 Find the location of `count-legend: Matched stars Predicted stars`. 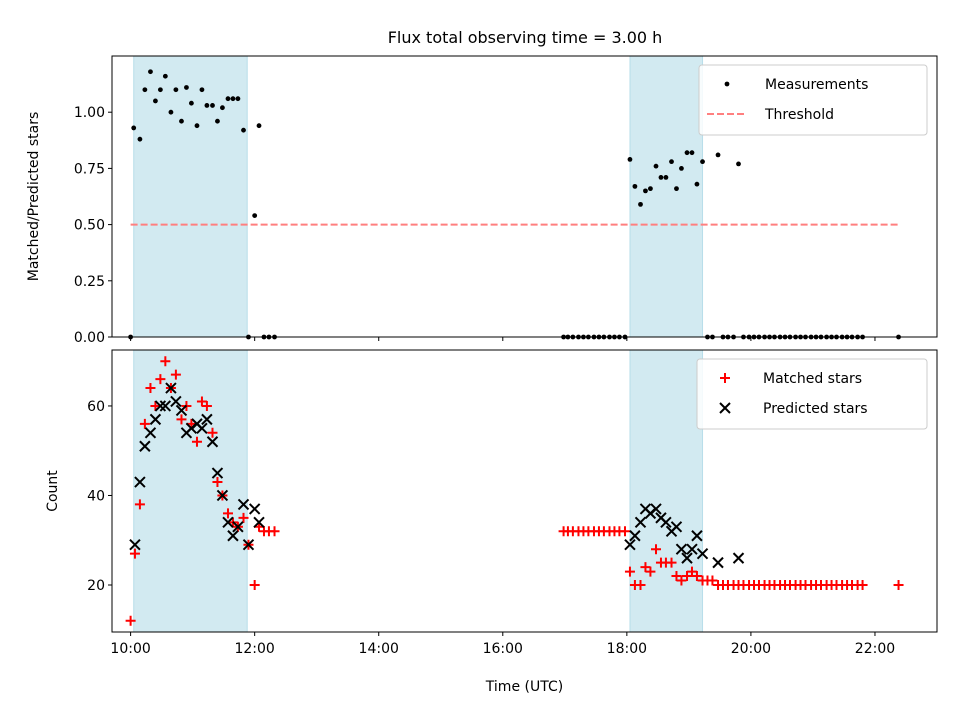

count-legend: Matched stars Predicted stars is located at coordinates (812, 394).